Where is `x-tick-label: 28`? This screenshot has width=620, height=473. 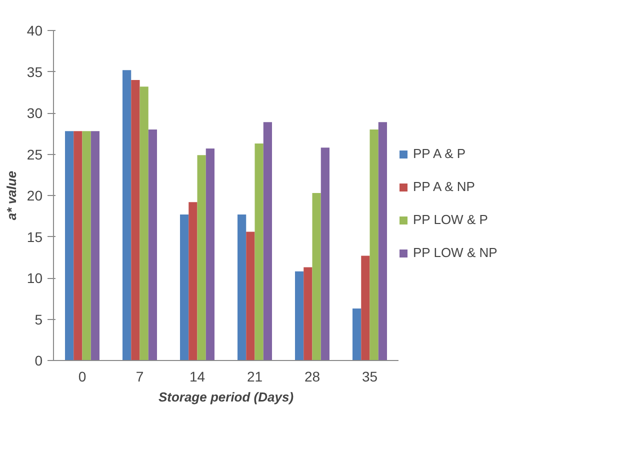 x-tick-label: 28 is located at coordinates (312, 376).